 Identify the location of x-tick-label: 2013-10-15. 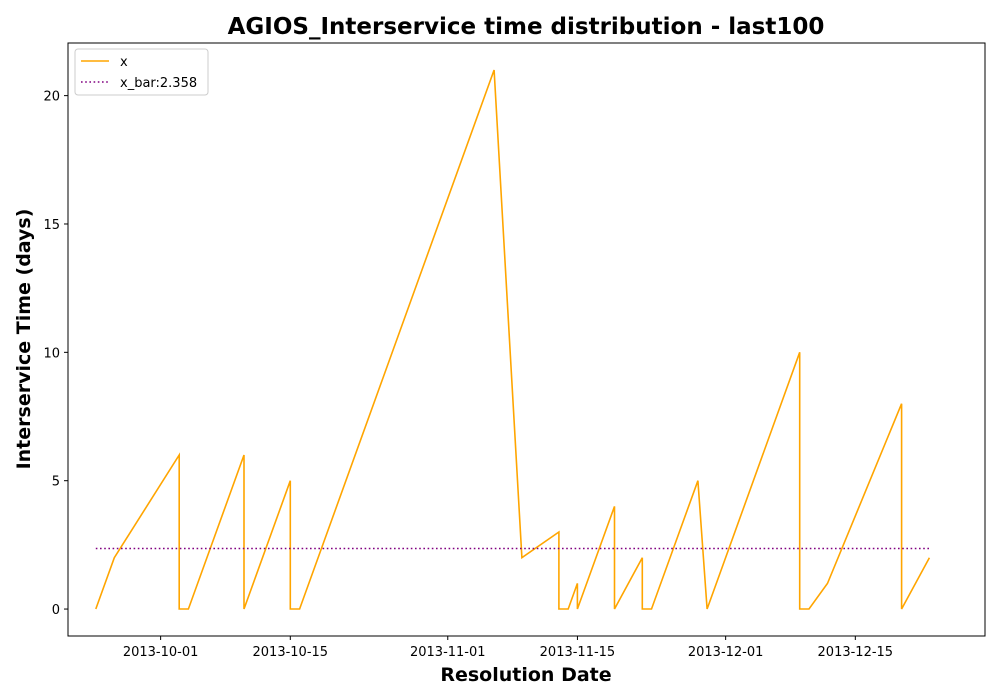
(291, 652).